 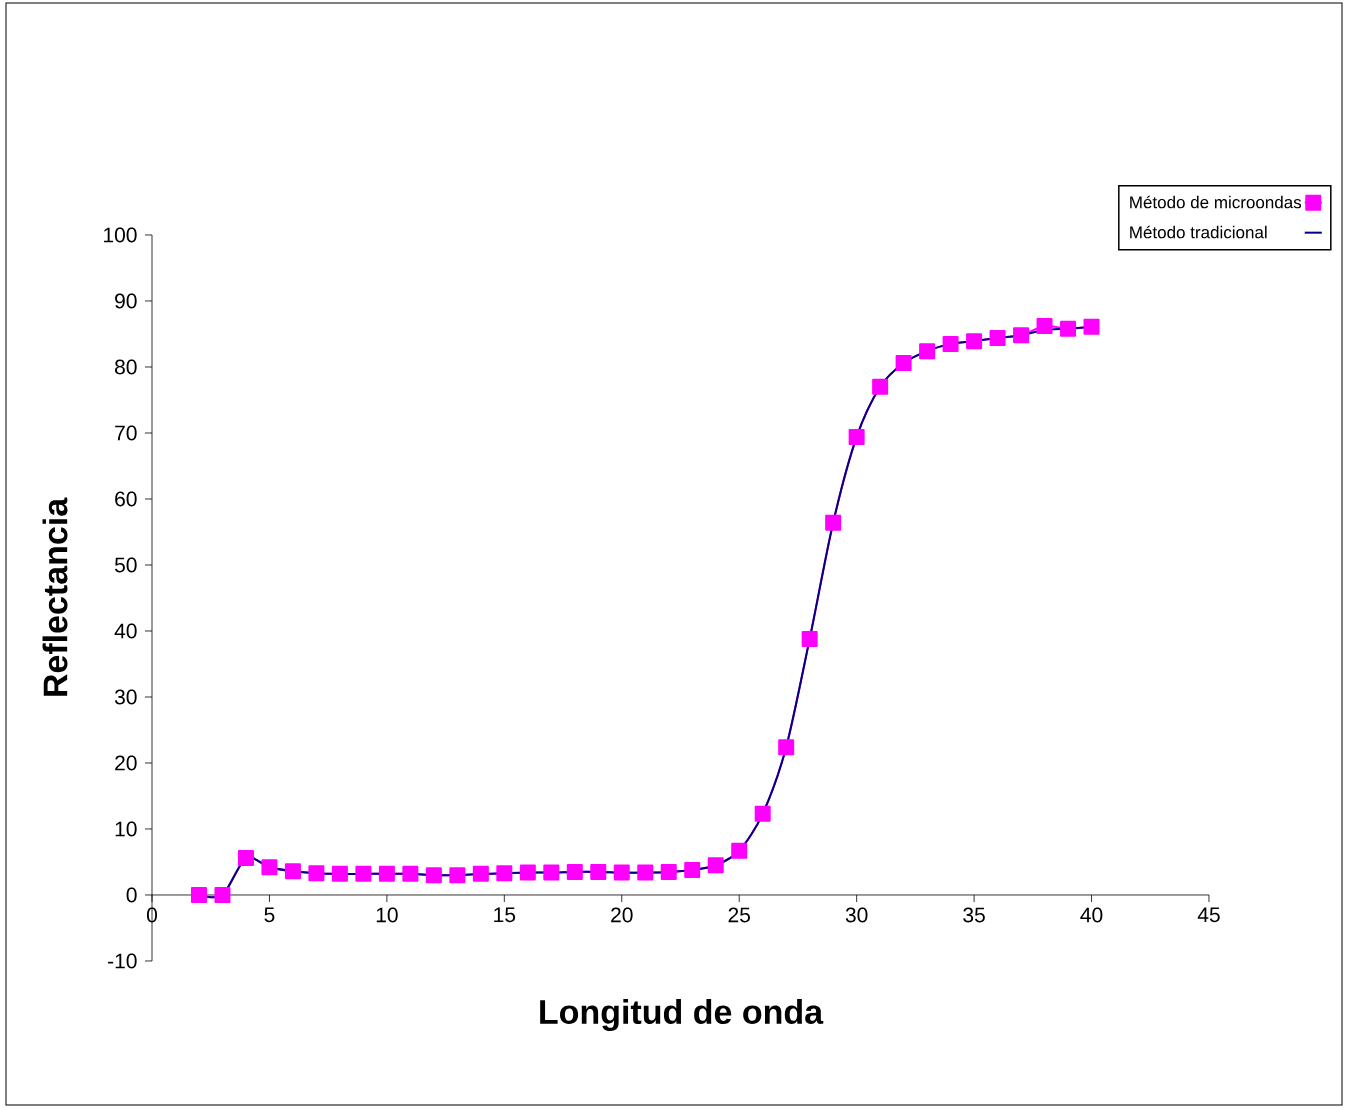 What do you see at coordinates (125, 697) in the screenshot?
I see `y-tick-label: 30` at bounding box center [125, 697].